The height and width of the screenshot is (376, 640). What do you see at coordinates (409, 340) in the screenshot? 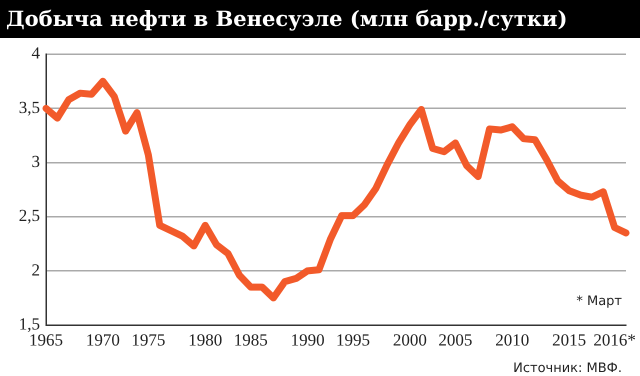
I see `x-tick-label: 2000` at bounding box center [409, 340].